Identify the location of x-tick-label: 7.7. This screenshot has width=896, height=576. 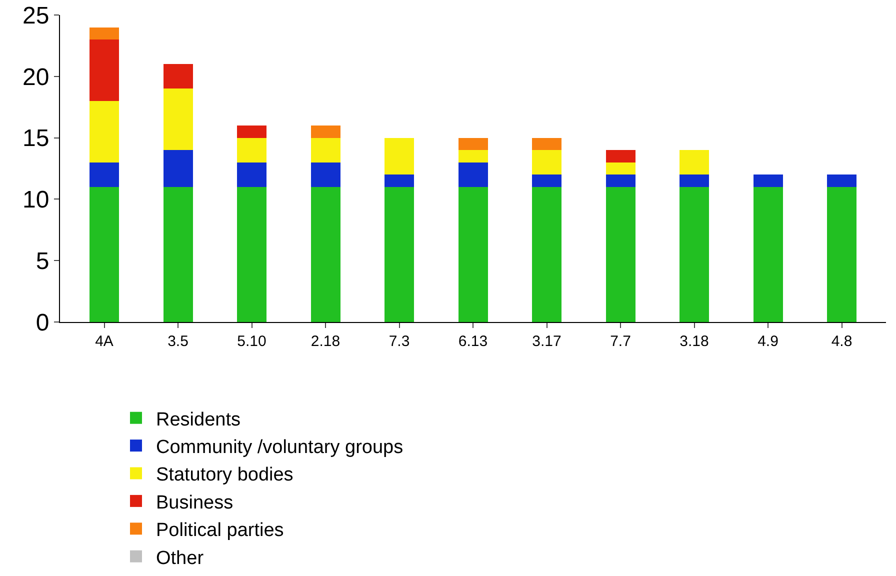
(620, 341).